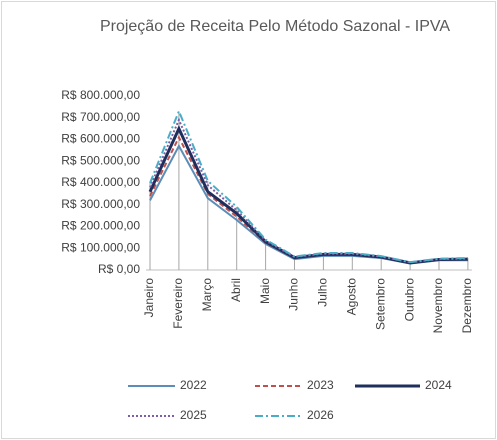 Image resolution: width=497 pixels, height=440 pixels. What do you see at coordinates (236, 290) in the screenshot?
I see `x-tick-label: Abril` at bounding box center [236, 290].